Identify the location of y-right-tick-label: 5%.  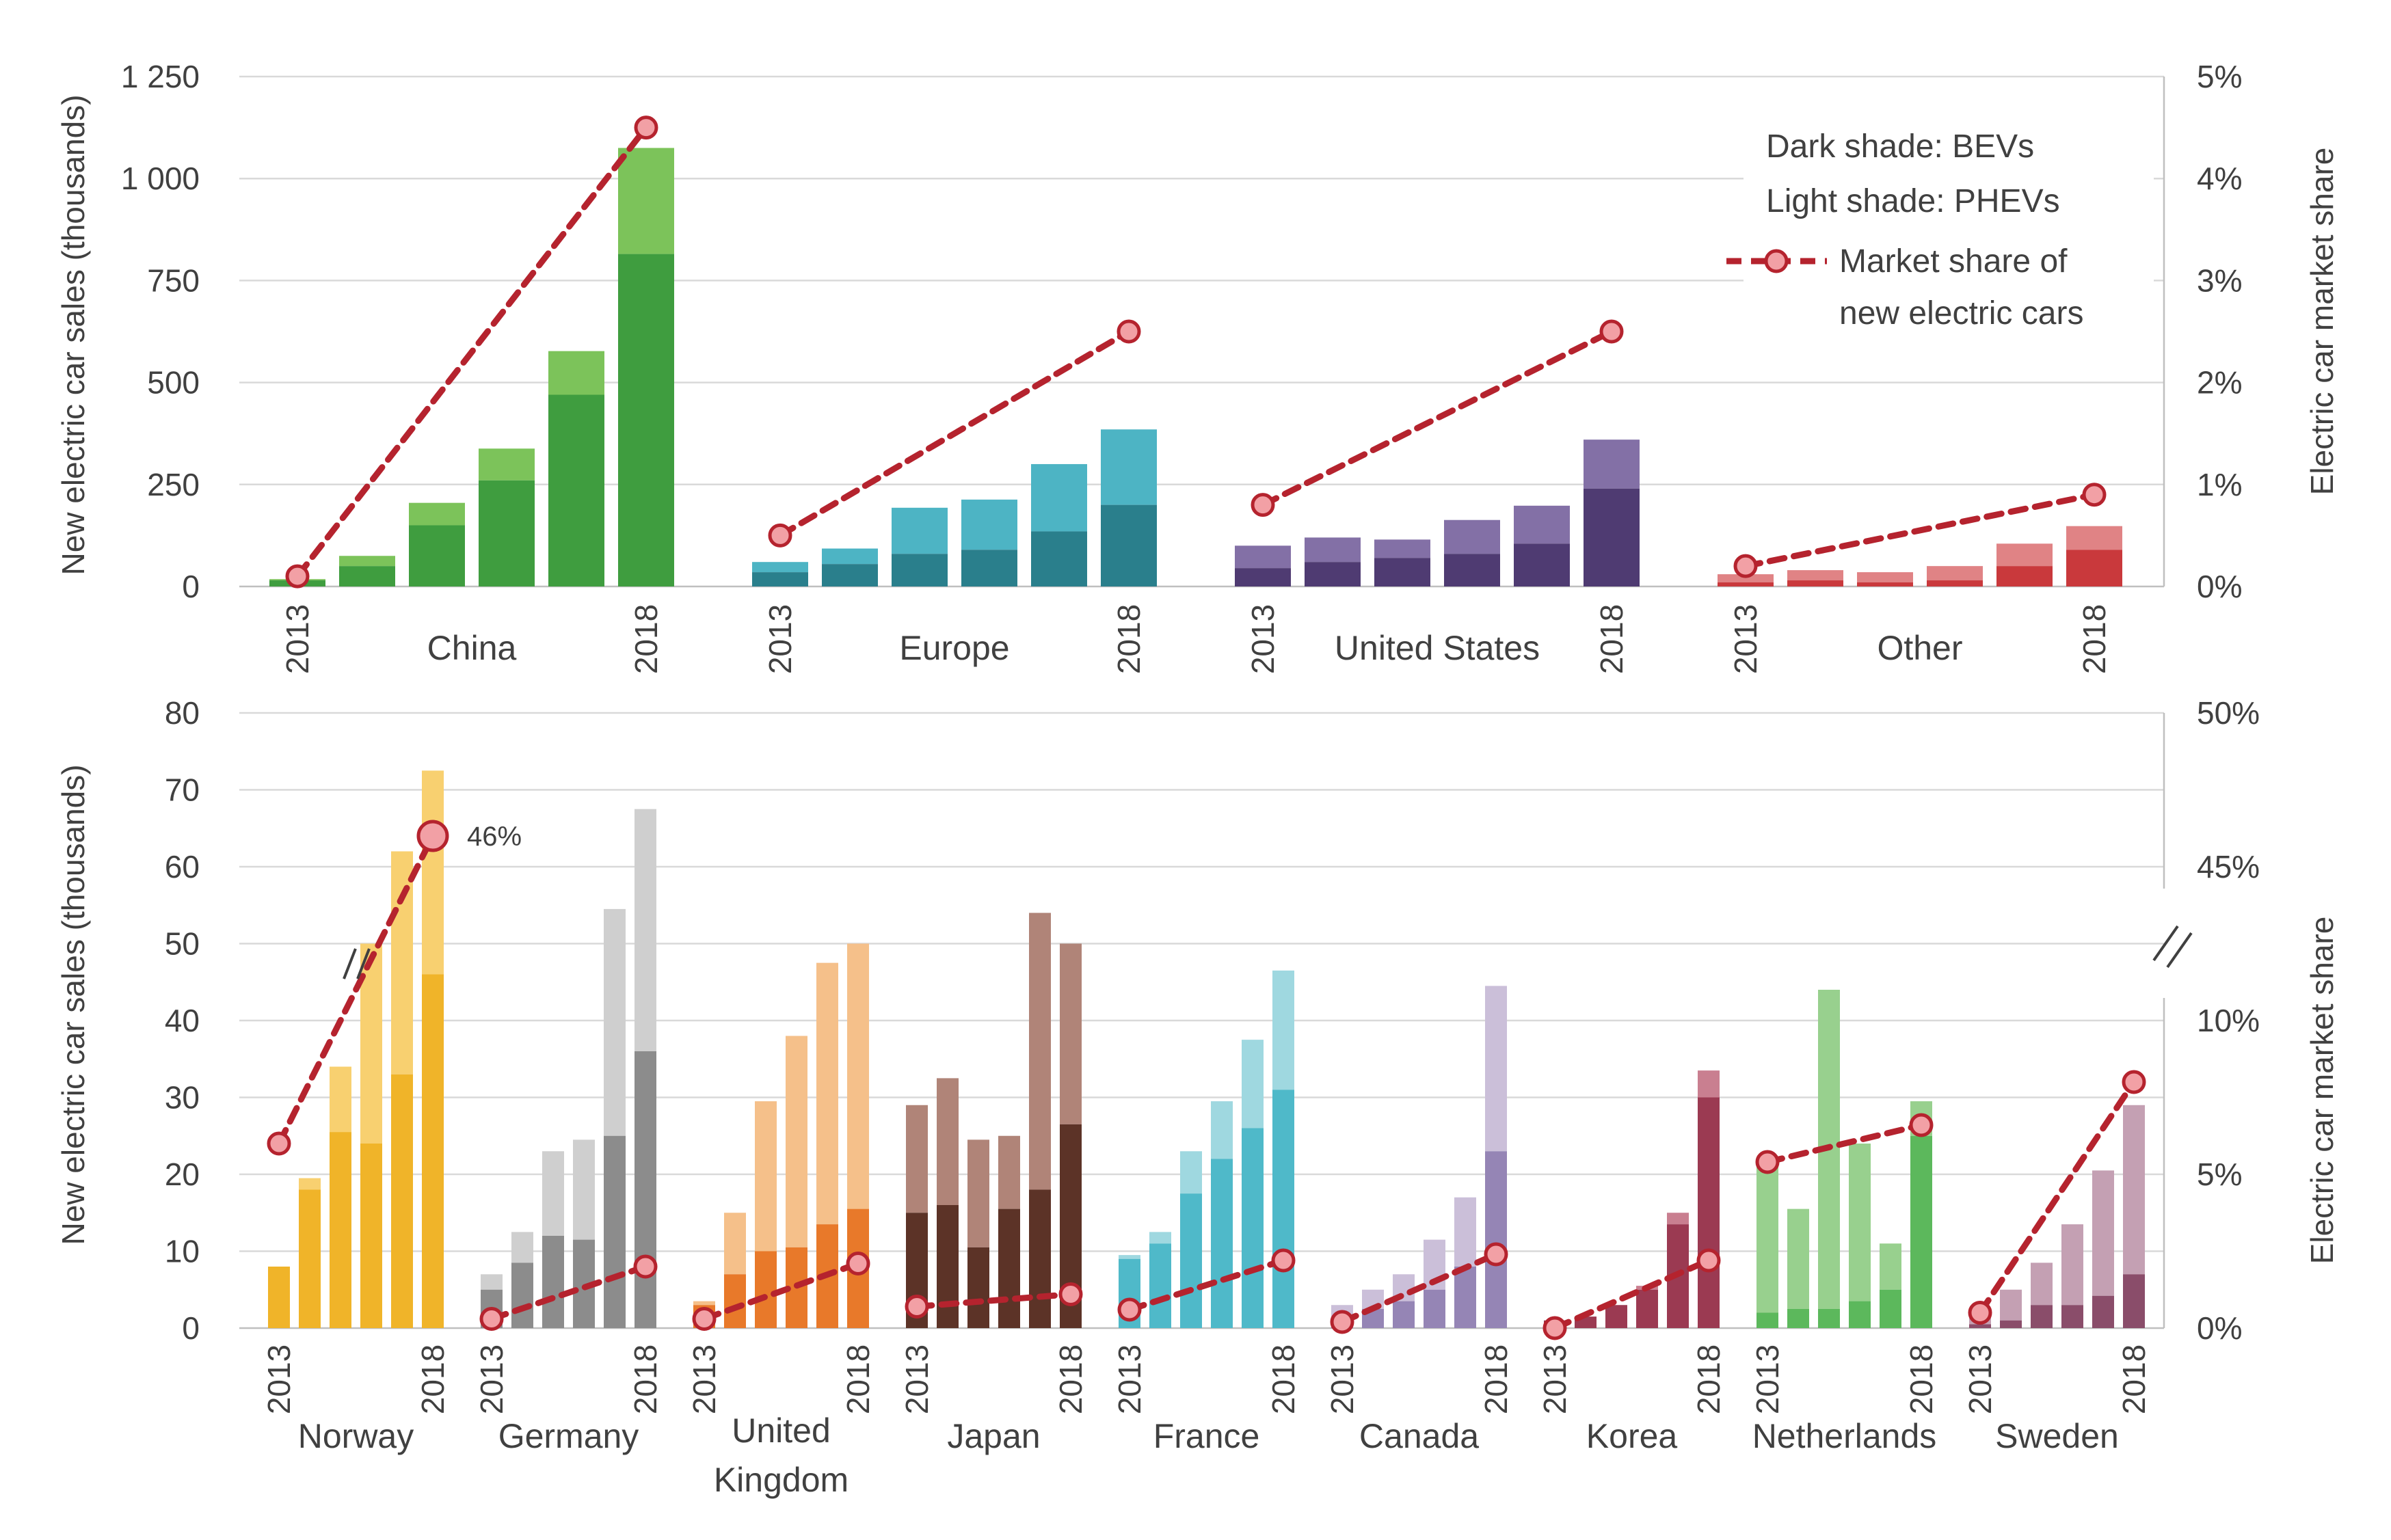
(2219, 1174).